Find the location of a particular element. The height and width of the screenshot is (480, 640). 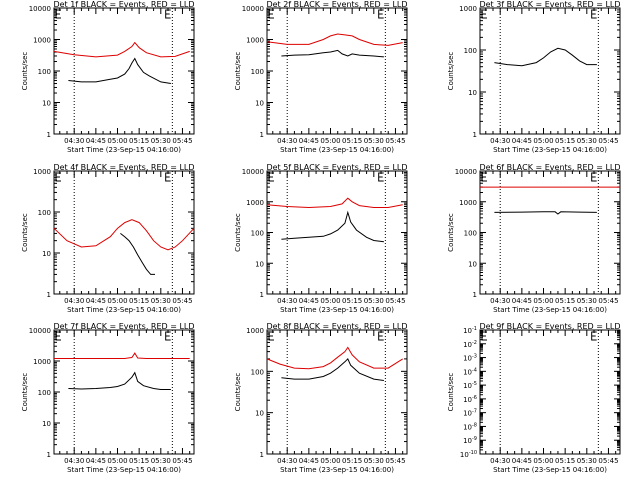

y-tick-label: 10⁻⁶ is located at coordinates (470, 399).